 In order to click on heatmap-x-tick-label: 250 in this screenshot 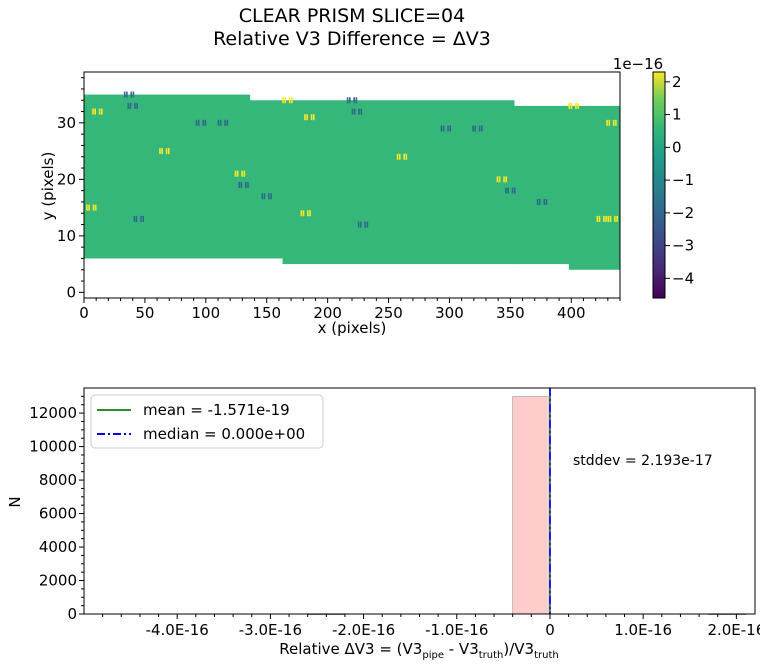, I will do `click(388, 313)`.